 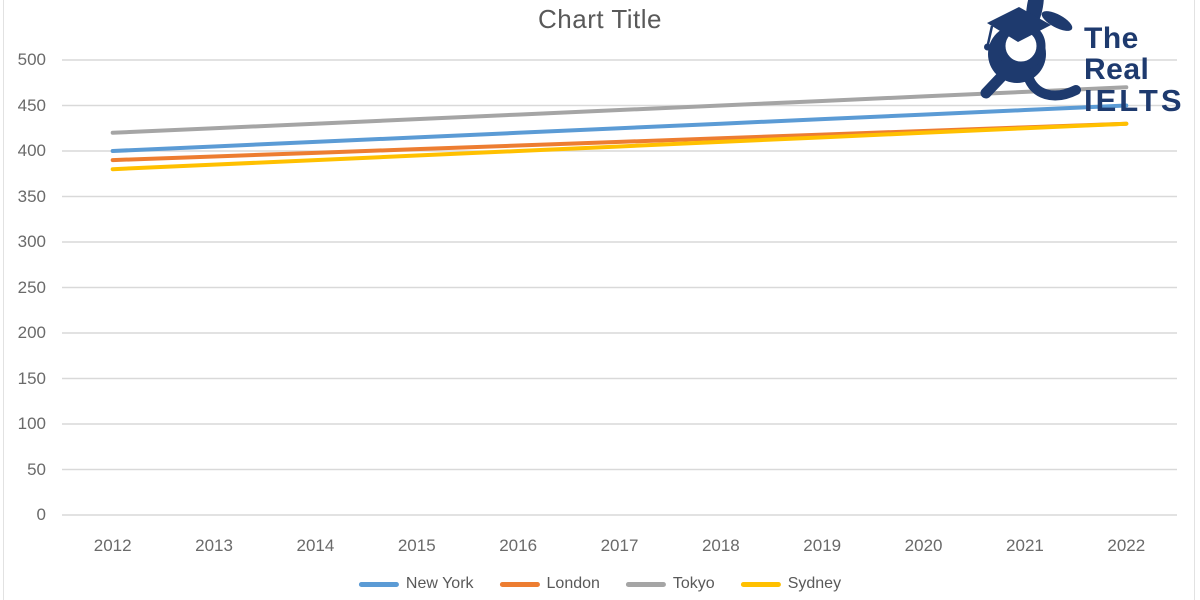 I want to click on y-tick-label: 150, so click(x=31, y=378).